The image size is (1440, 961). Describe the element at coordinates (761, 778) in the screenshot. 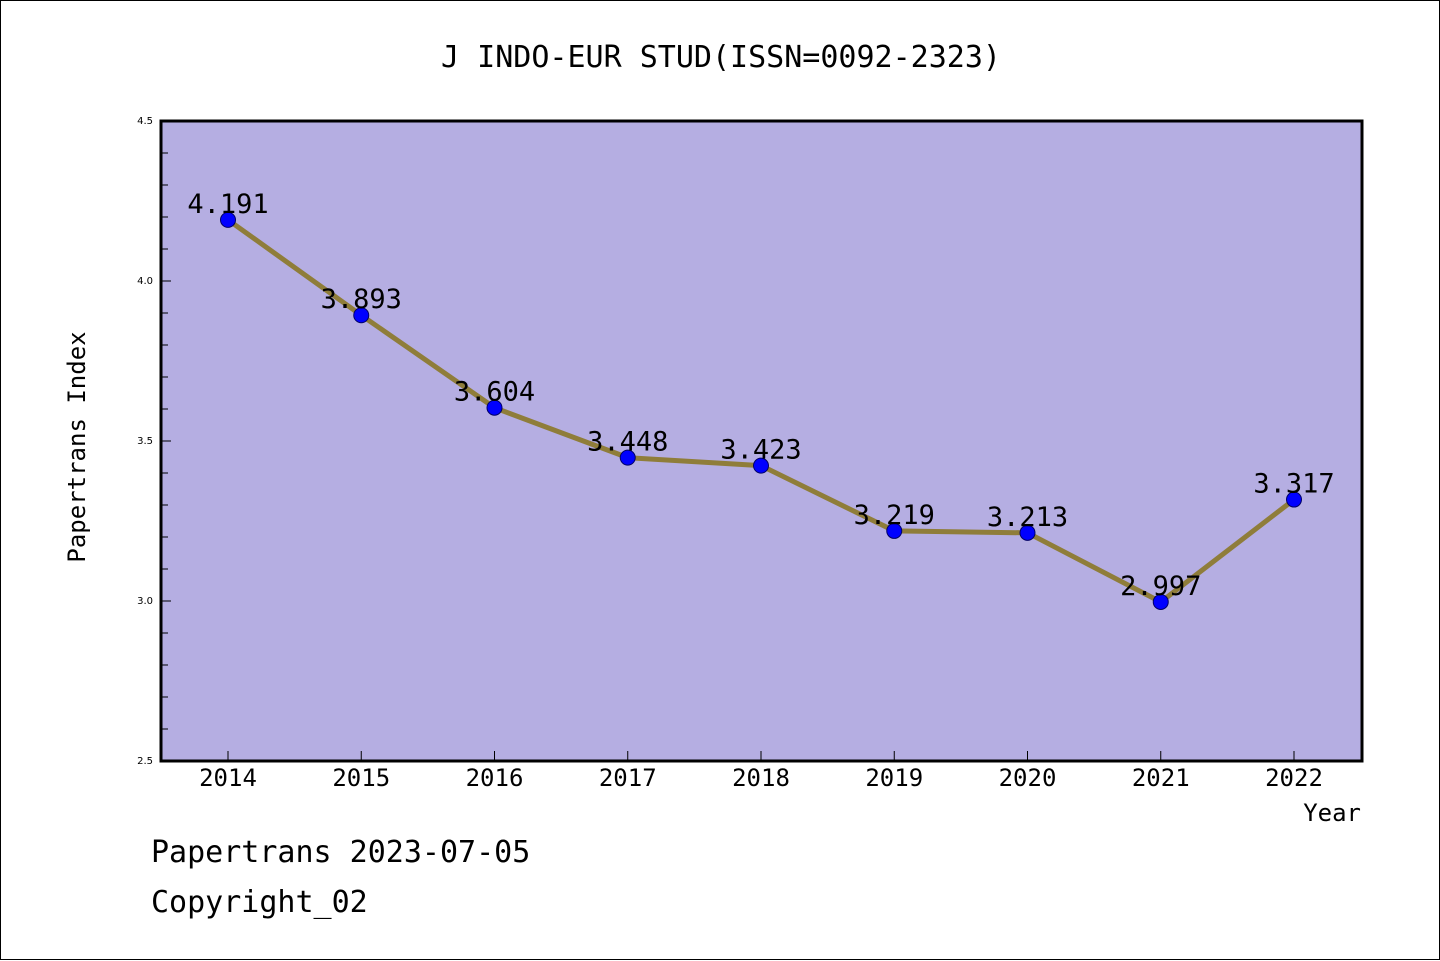

I see `x-tick-label: 2018` at that location.